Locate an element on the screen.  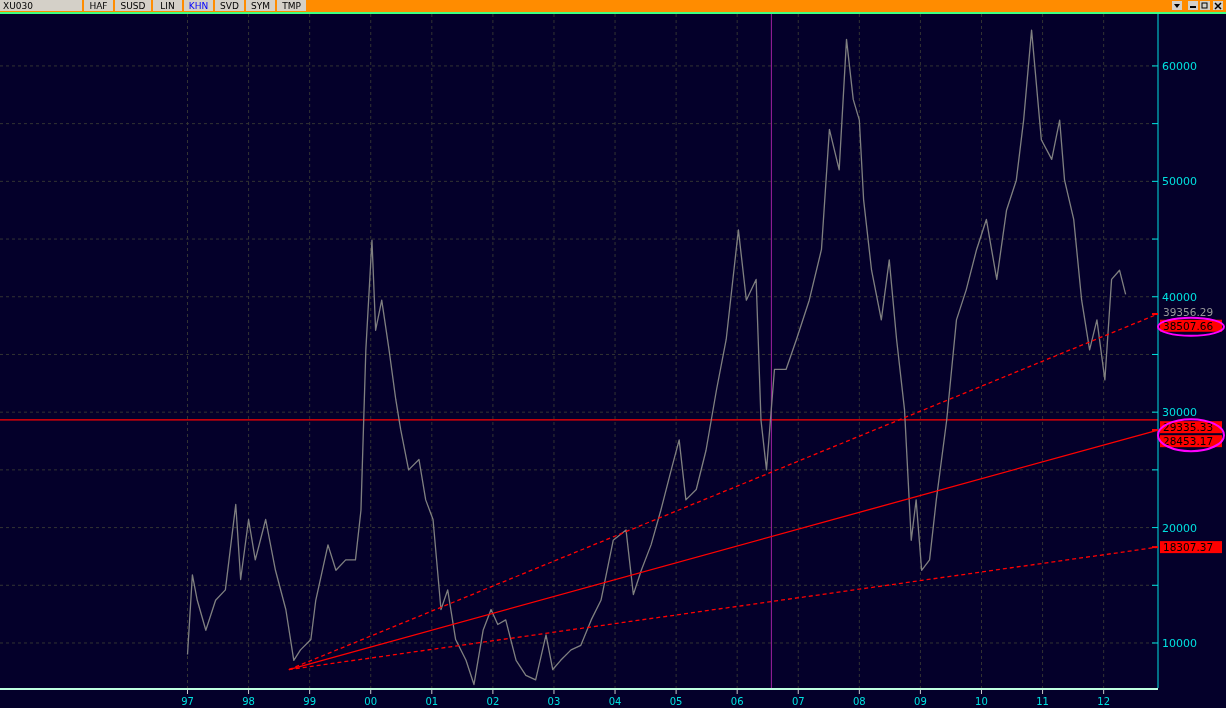
x-tick-label: 02 is located at coordinates (493, 701).